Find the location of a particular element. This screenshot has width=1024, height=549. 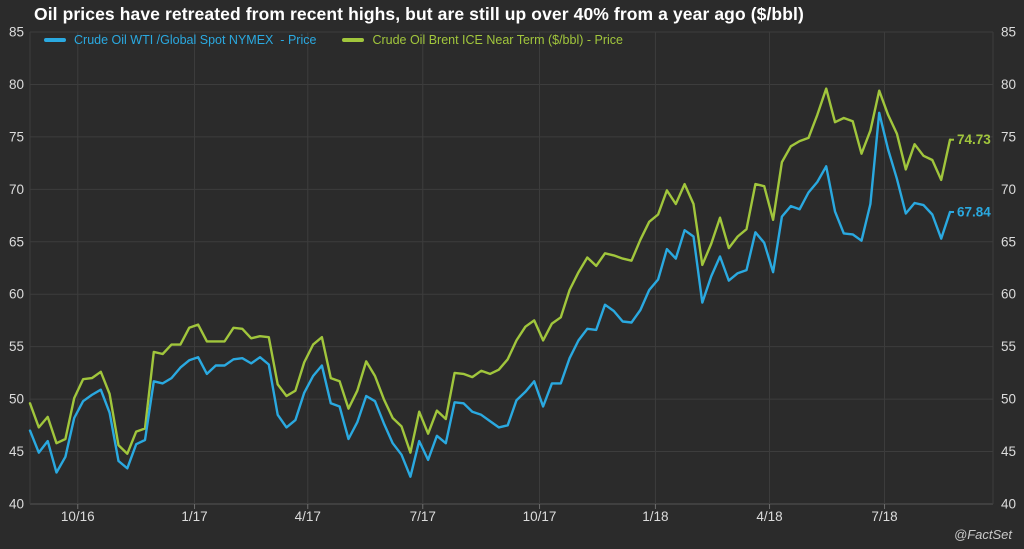

x-axis-label-4/17: 4/17 is located at coordinates (308, 516).